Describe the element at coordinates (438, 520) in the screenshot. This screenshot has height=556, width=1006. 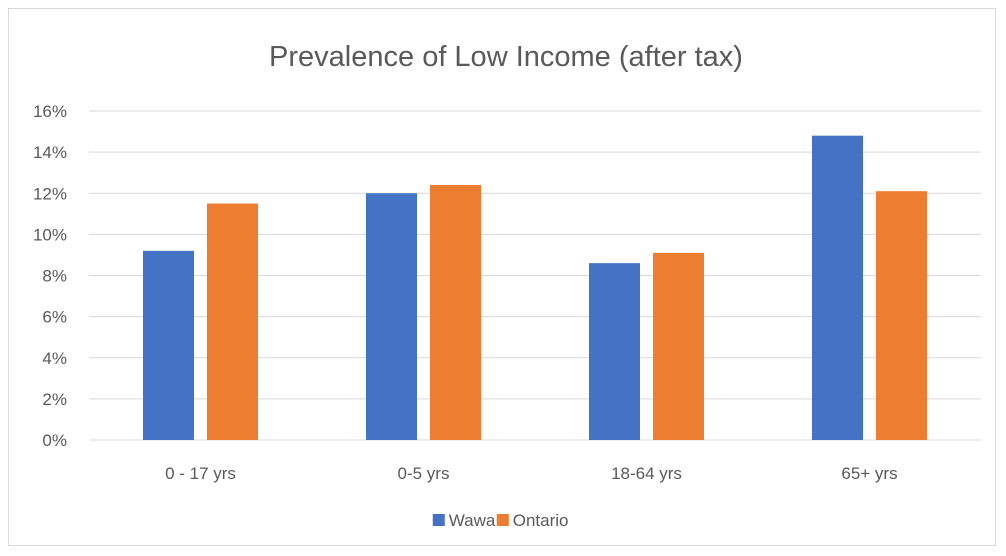
I see `legend-swatch-wawa` at that location.